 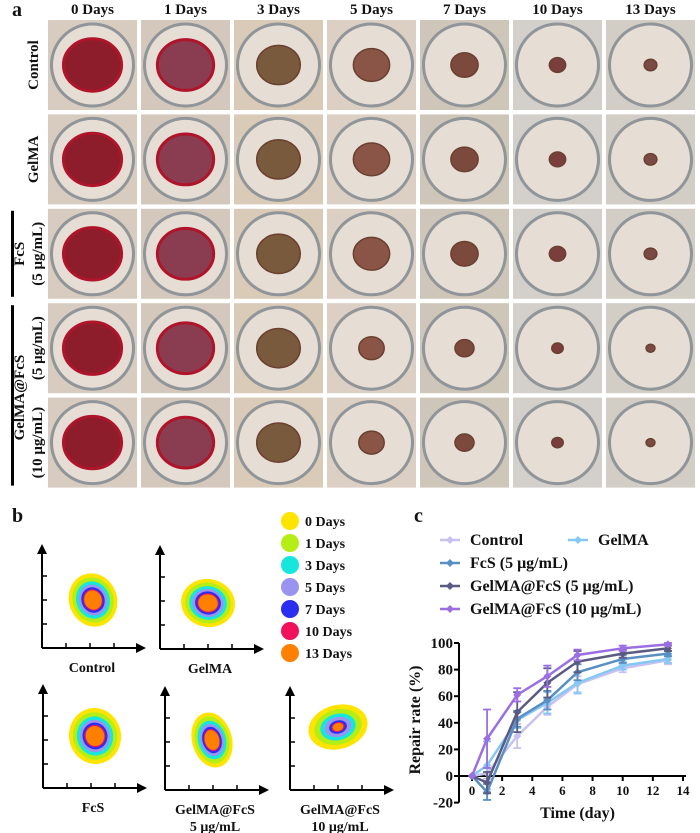 I want to click on y-tick-label: 40, so click(x=445, y=724).